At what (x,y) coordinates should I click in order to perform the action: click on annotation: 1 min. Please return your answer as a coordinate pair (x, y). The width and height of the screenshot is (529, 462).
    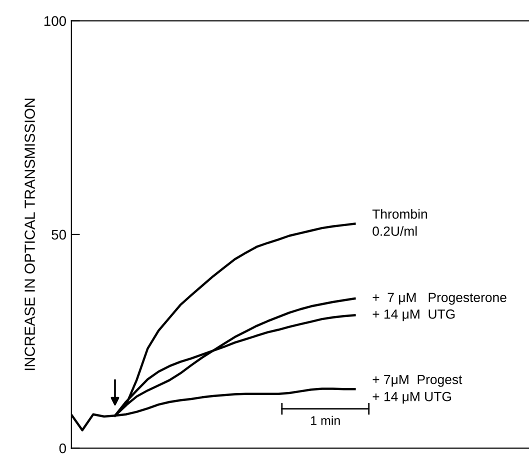
    Looking at the image, I should click on (325, 420).